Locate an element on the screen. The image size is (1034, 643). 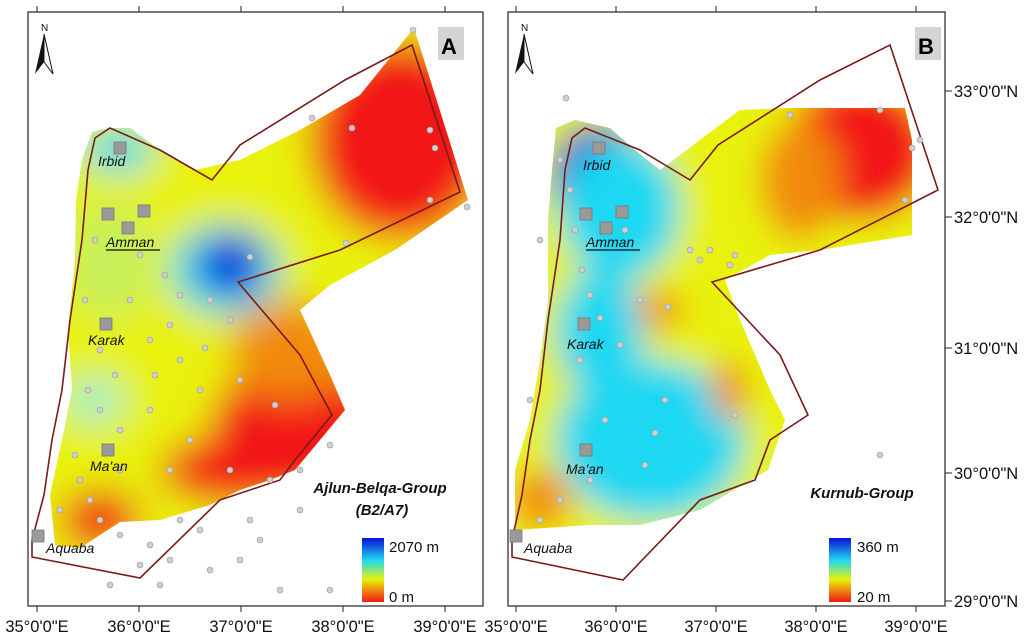
panel-a-city-label: Karak is located at coordinates (107, 340).